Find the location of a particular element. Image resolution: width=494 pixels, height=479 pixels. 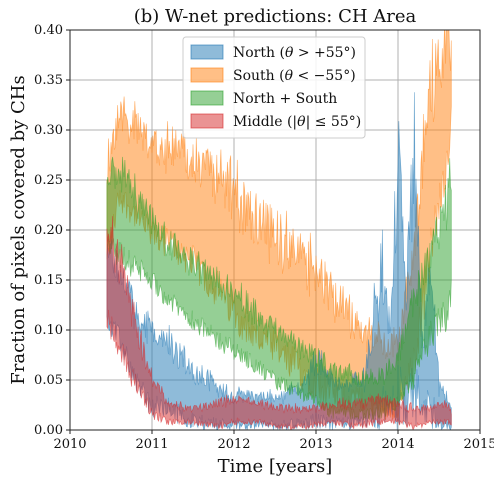

legend-label-part: North + South is located at coordinates (285, 99).